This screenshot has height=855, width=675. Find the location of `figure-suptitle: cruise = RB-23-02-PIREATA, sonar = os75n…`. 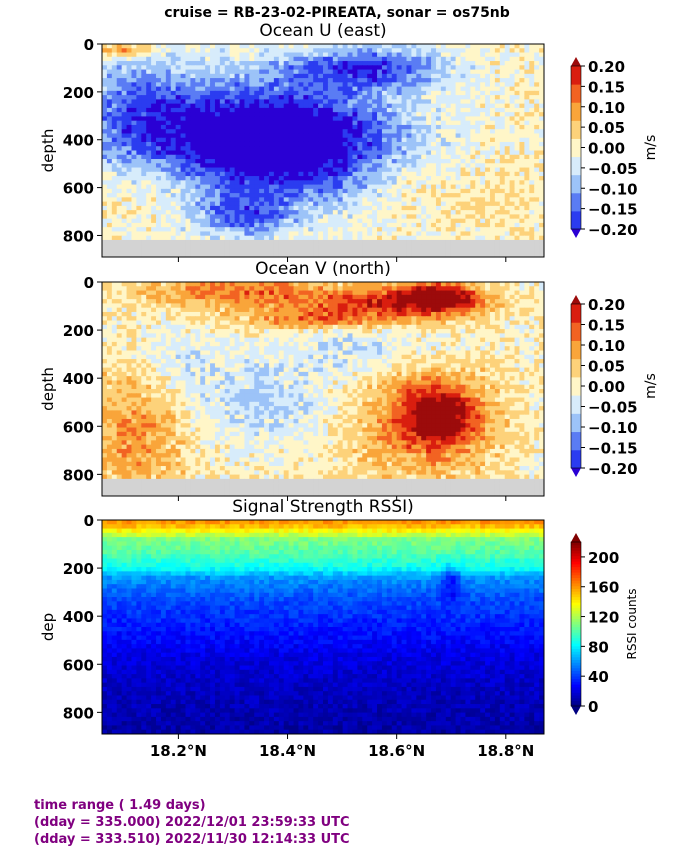

figure-suptitle: cruise = RB-23-02-PIREATA, sonar = os75n… is located at coordinates (337, 13).